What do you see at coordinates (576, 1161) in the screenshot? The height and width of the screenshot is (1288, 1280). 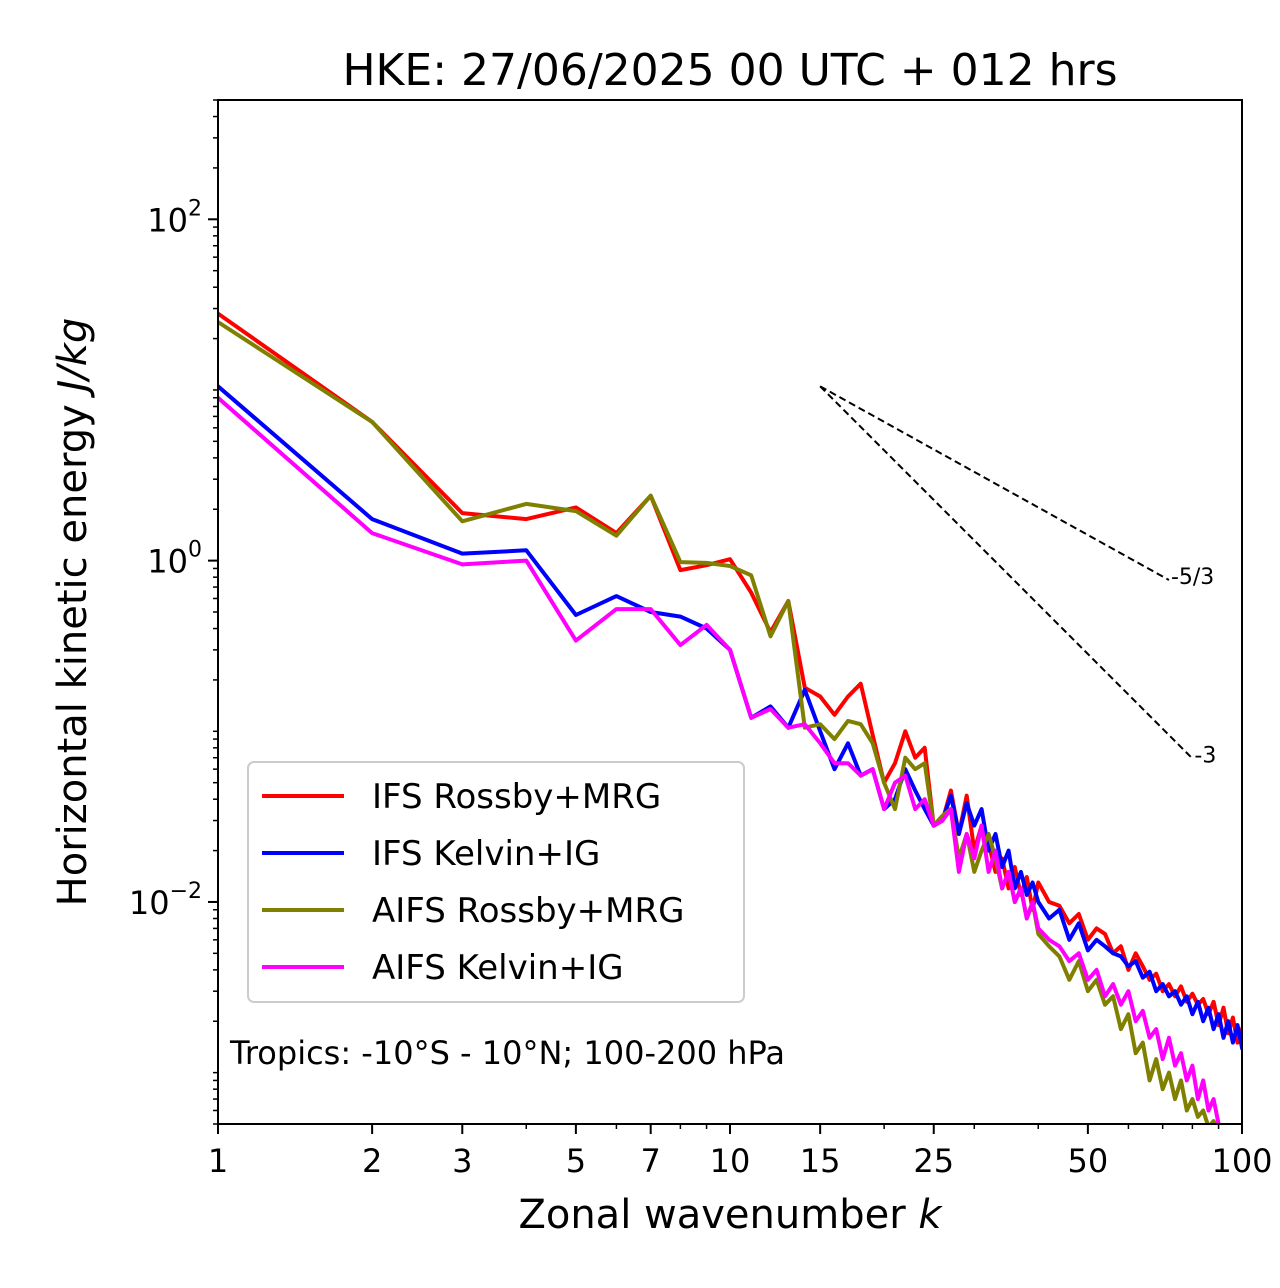 I see `x-tick-label: 5` at bounding box center [576, 1161].